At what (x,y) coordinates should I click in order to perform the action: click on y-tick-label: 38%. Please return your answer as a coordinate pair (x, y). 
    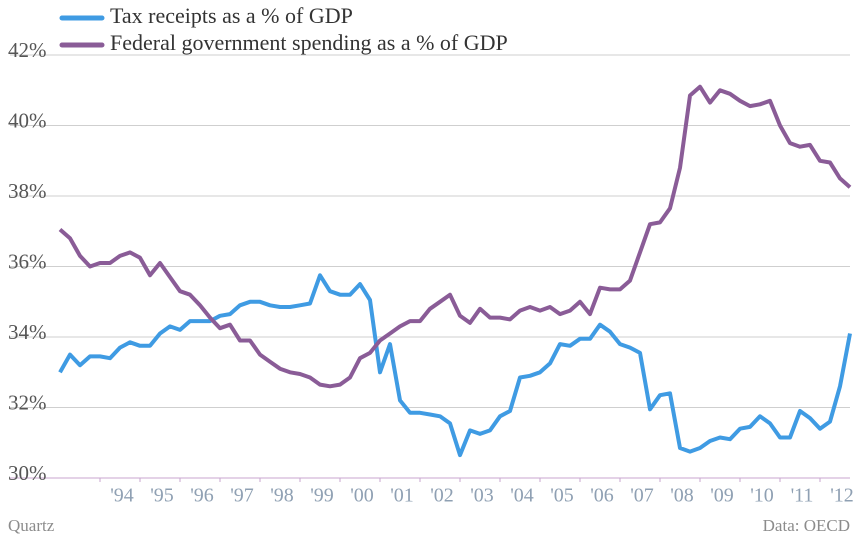
    Looking at the image, I should click on (27, 191).